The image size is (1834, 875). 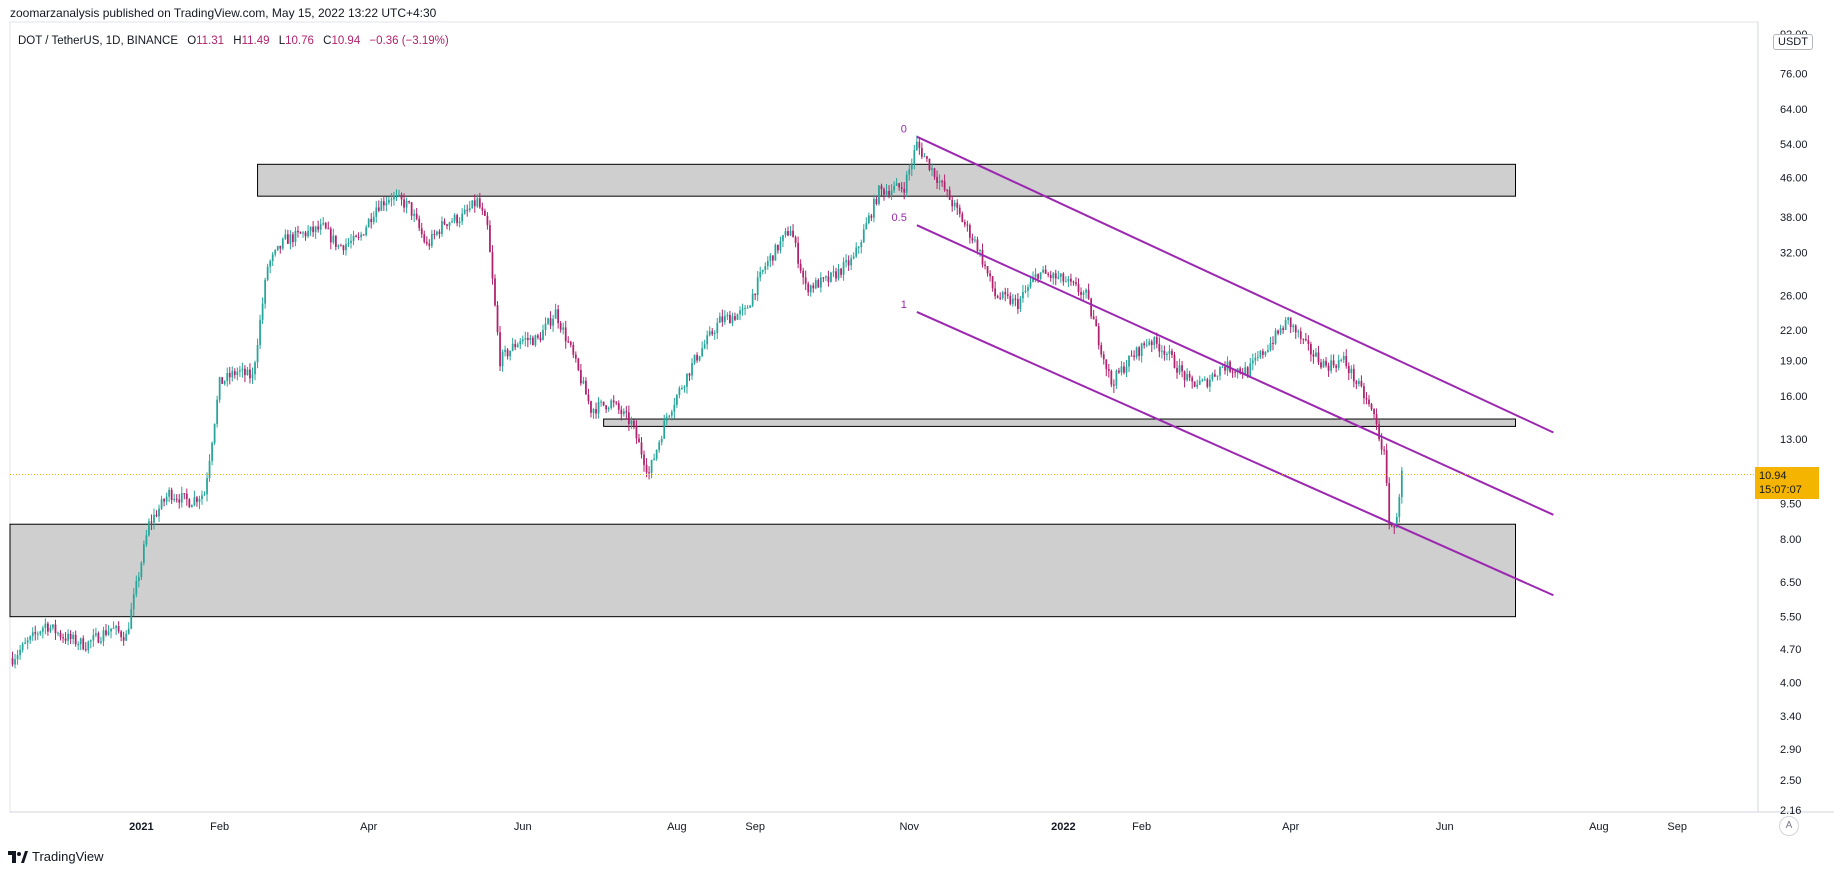 I want to click on channel-level-label: 0.5, so click(x=899, y=218).